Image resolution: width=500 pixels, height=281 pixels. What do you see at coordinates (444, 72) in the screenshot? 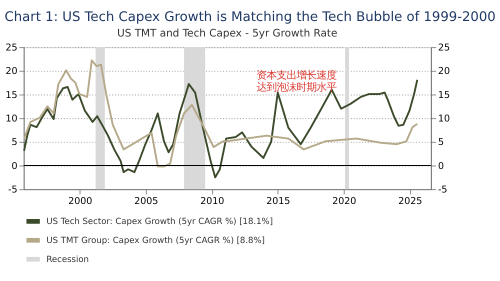
I see `y2-tick-label: 20` at bounding box center [444, 72].